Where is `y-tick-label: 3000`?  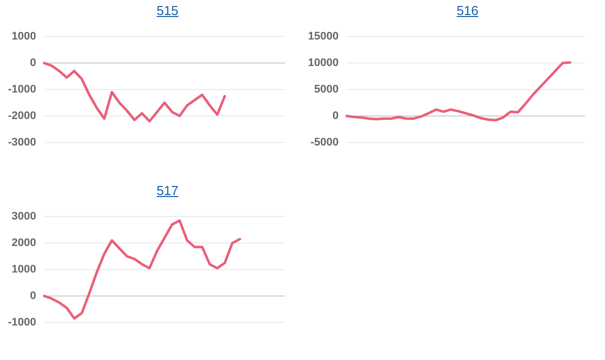
y-tick-label: 3000 is located at coordinates (24, 216).